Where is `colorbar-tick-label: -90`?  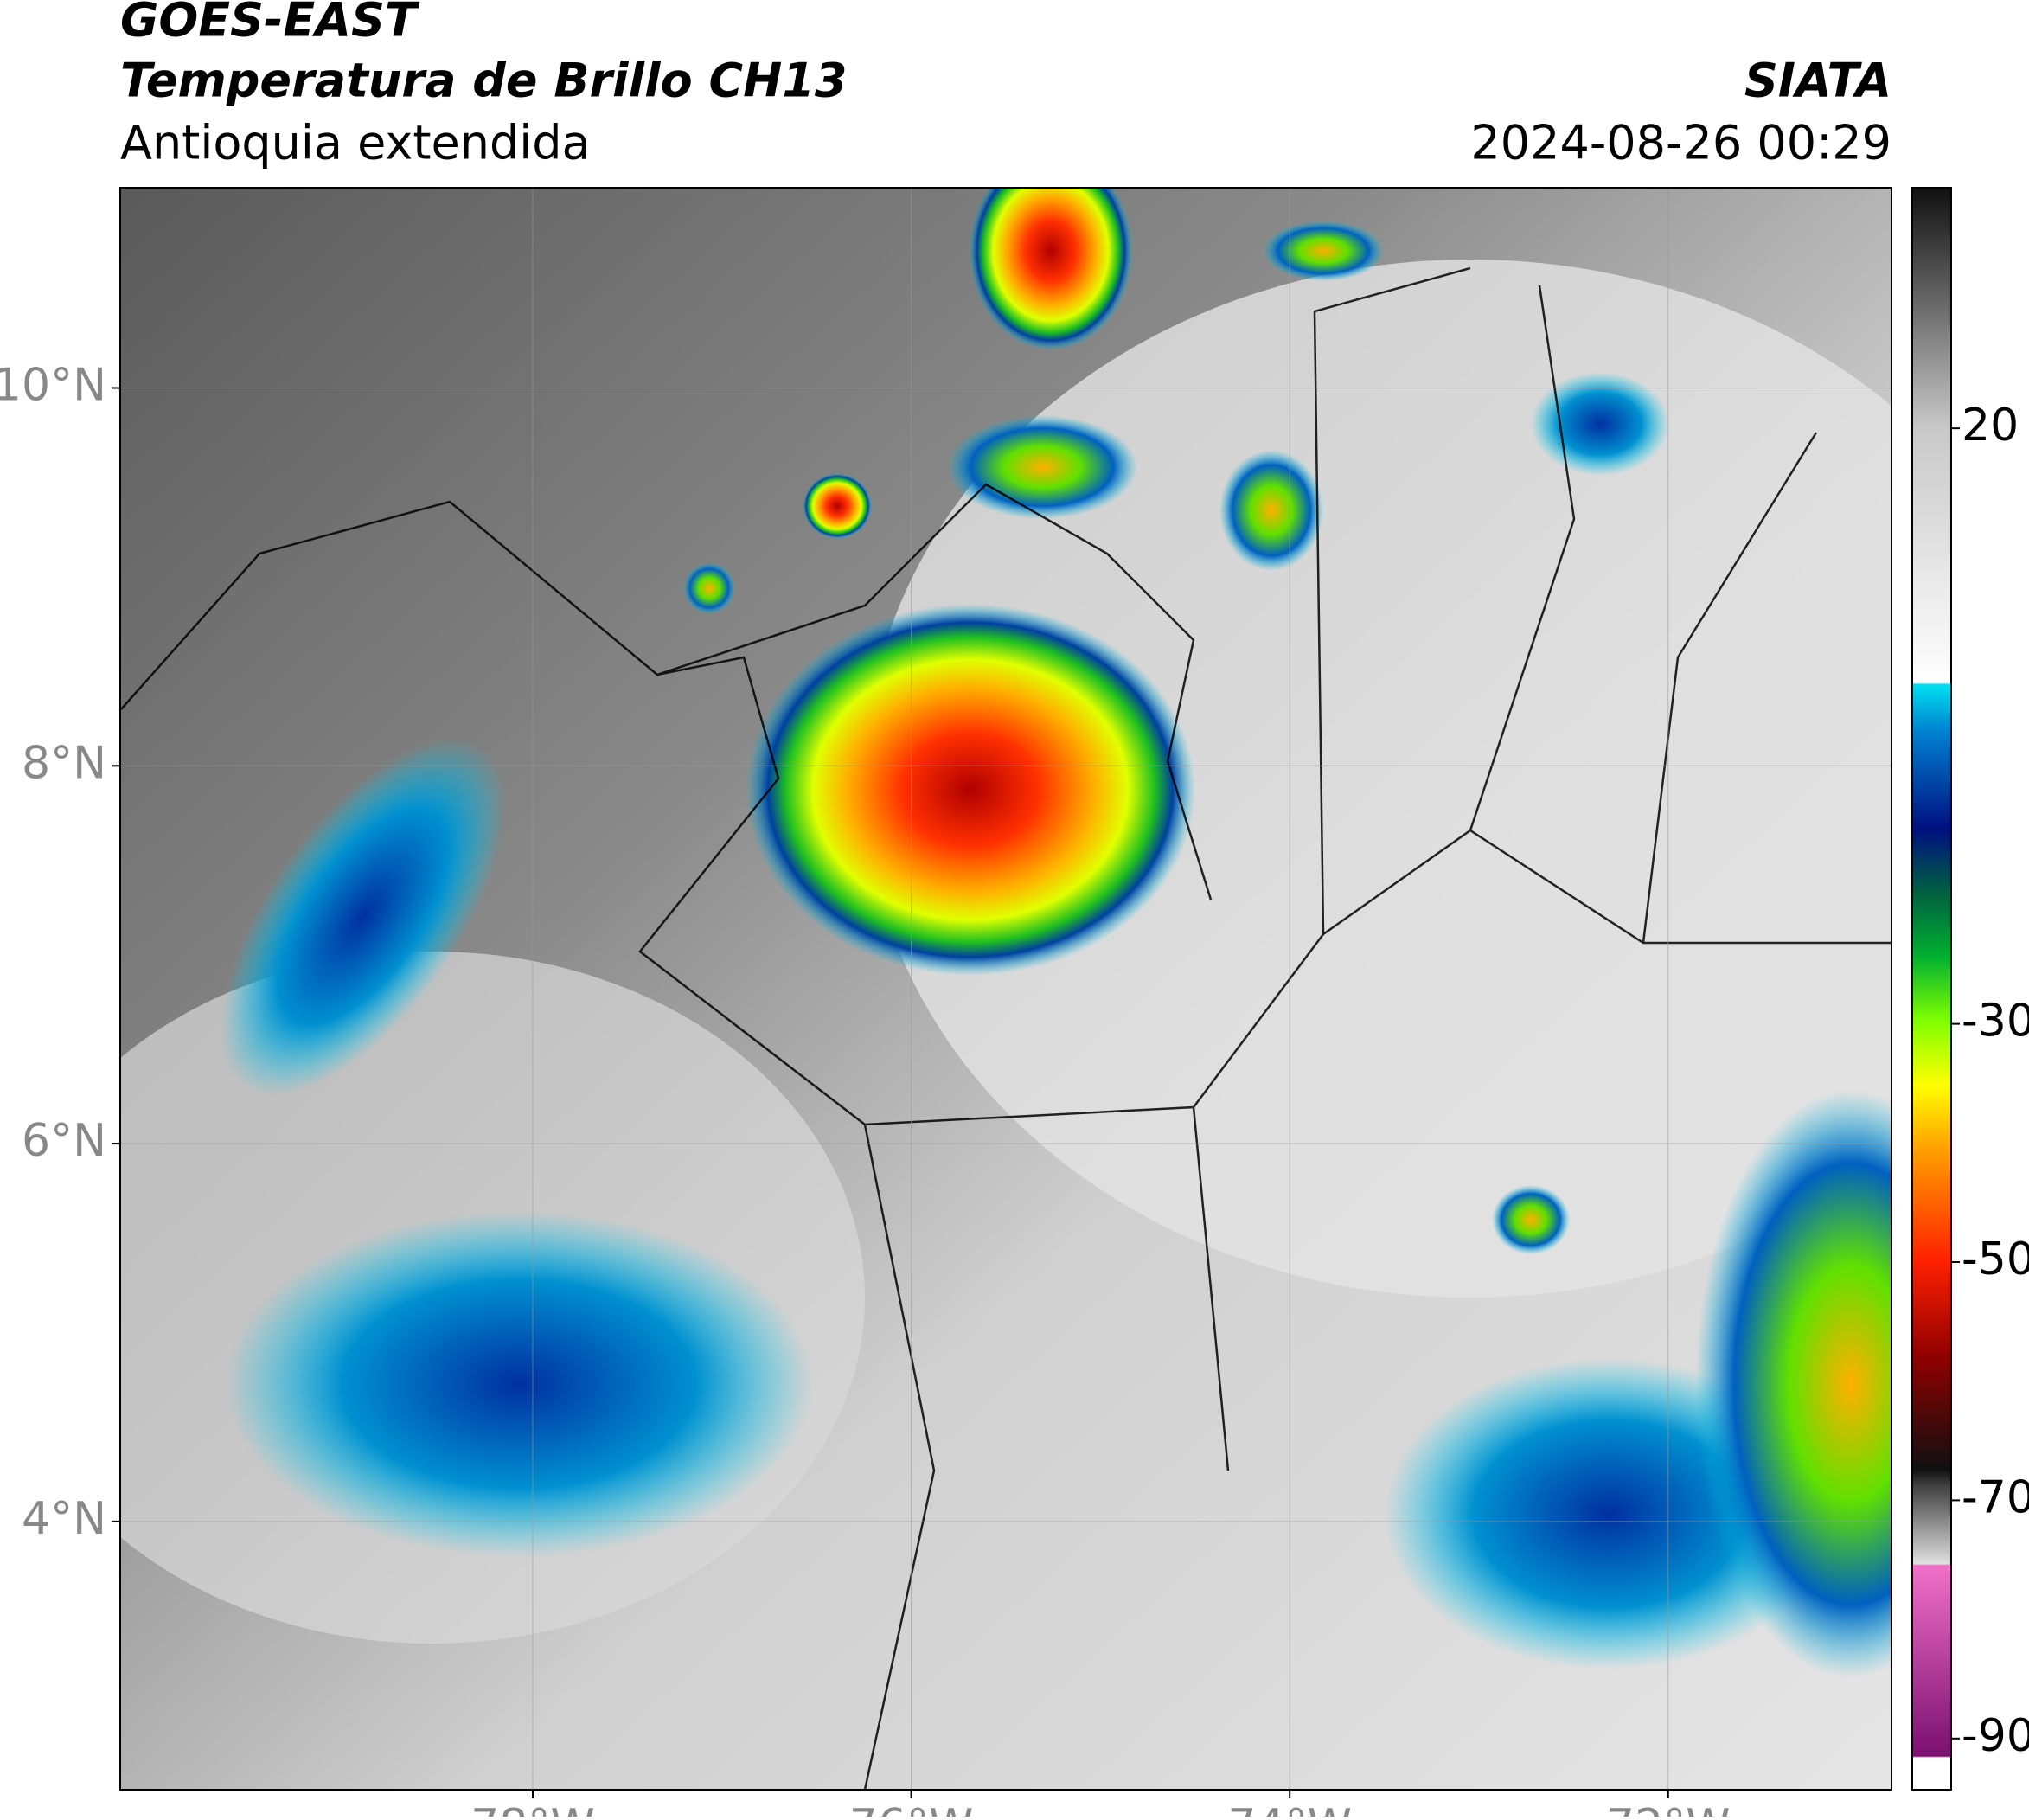 colorbar-tick-label: -90 is located at coordinates (1995, 1736).